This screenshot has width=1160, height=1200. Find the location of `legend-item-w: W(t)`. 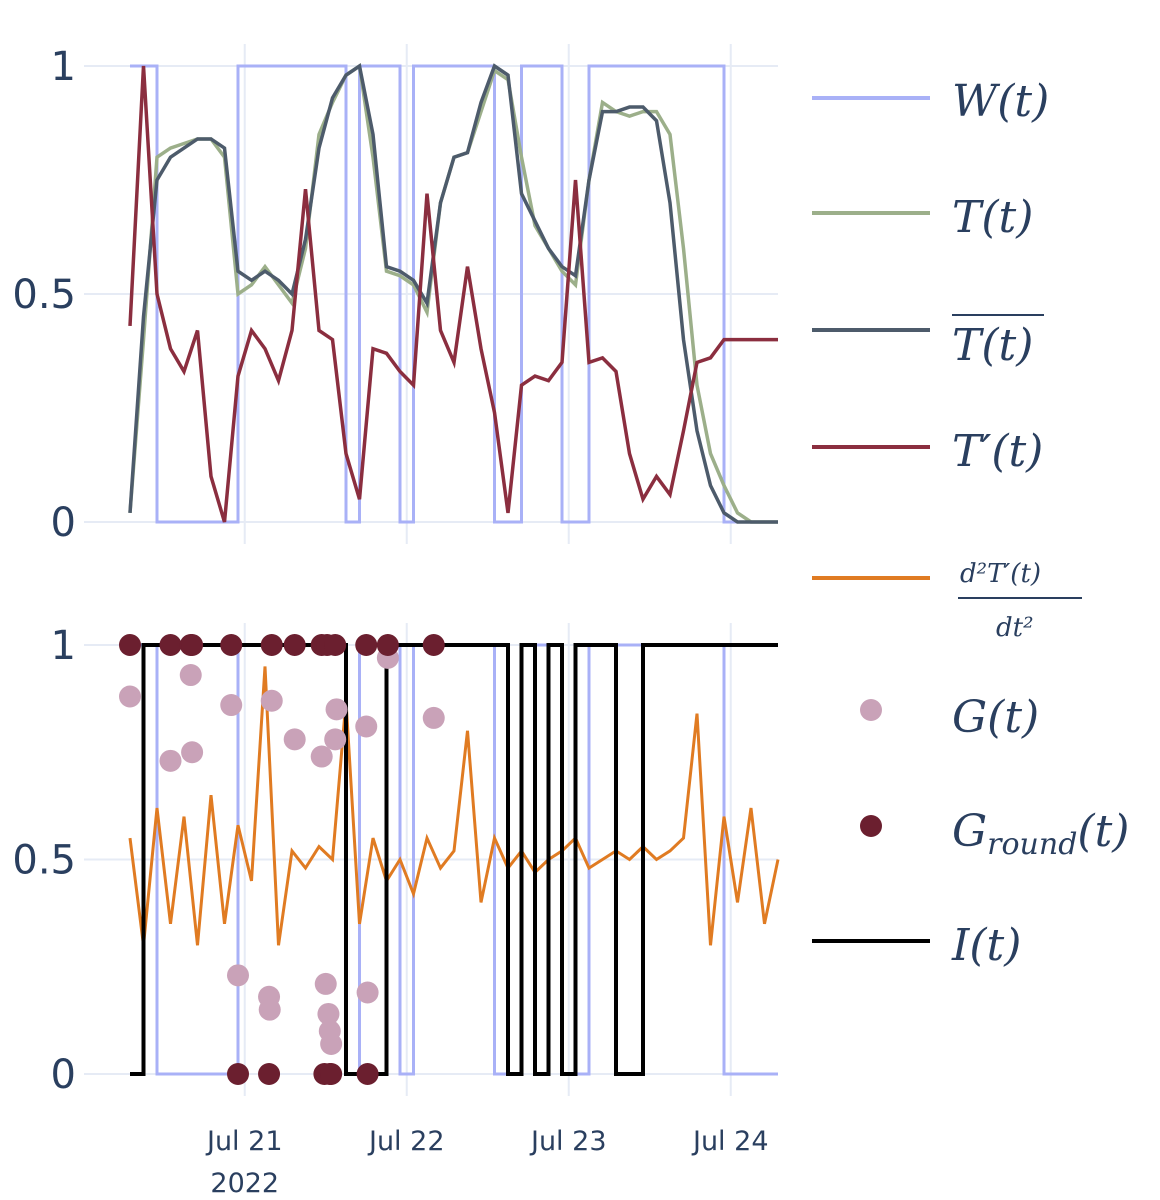

legend-item-w: W(t) is located at coordinates (930, 101).